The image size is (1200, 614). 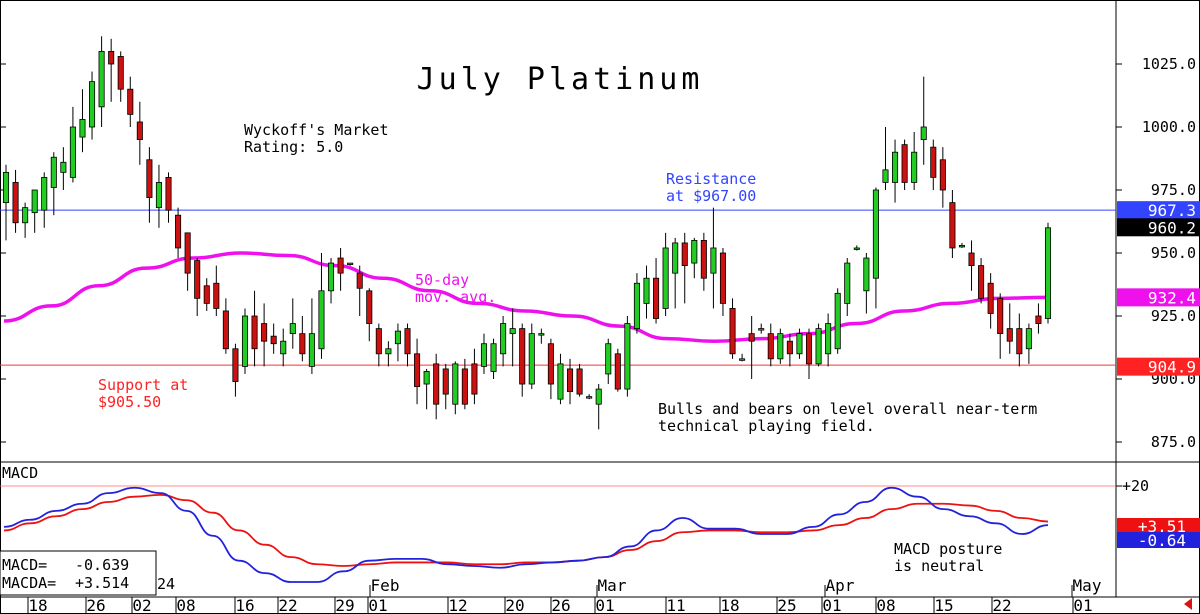 I want to click on readout-label: MACD=, so click(x=24, y=565).